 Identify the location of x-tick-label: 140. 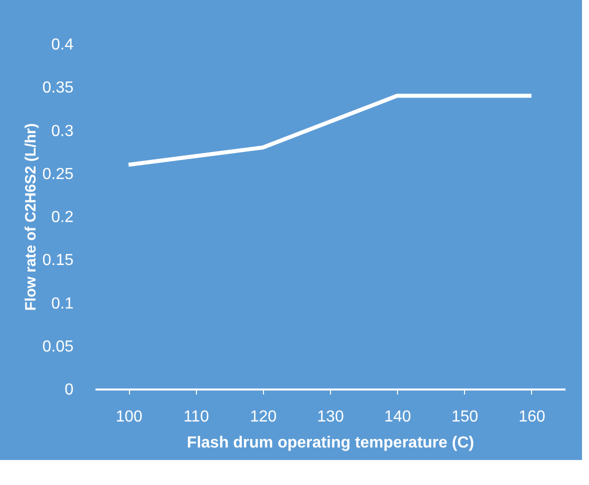
(398, 417).